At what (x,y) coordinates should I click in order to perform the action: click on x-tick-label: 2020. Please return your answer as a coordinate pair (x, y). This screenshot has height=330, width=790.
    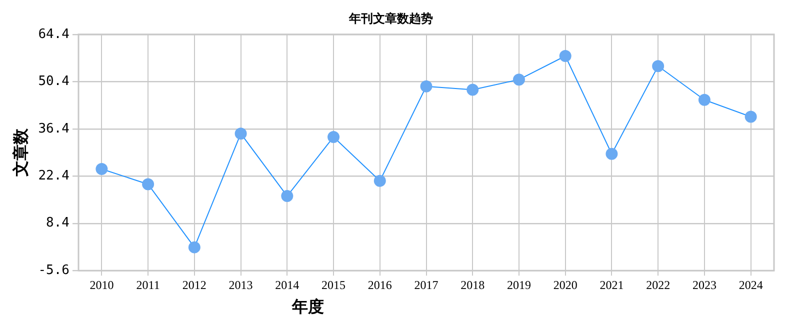
    Looking at the image, I should click on (565, 285).